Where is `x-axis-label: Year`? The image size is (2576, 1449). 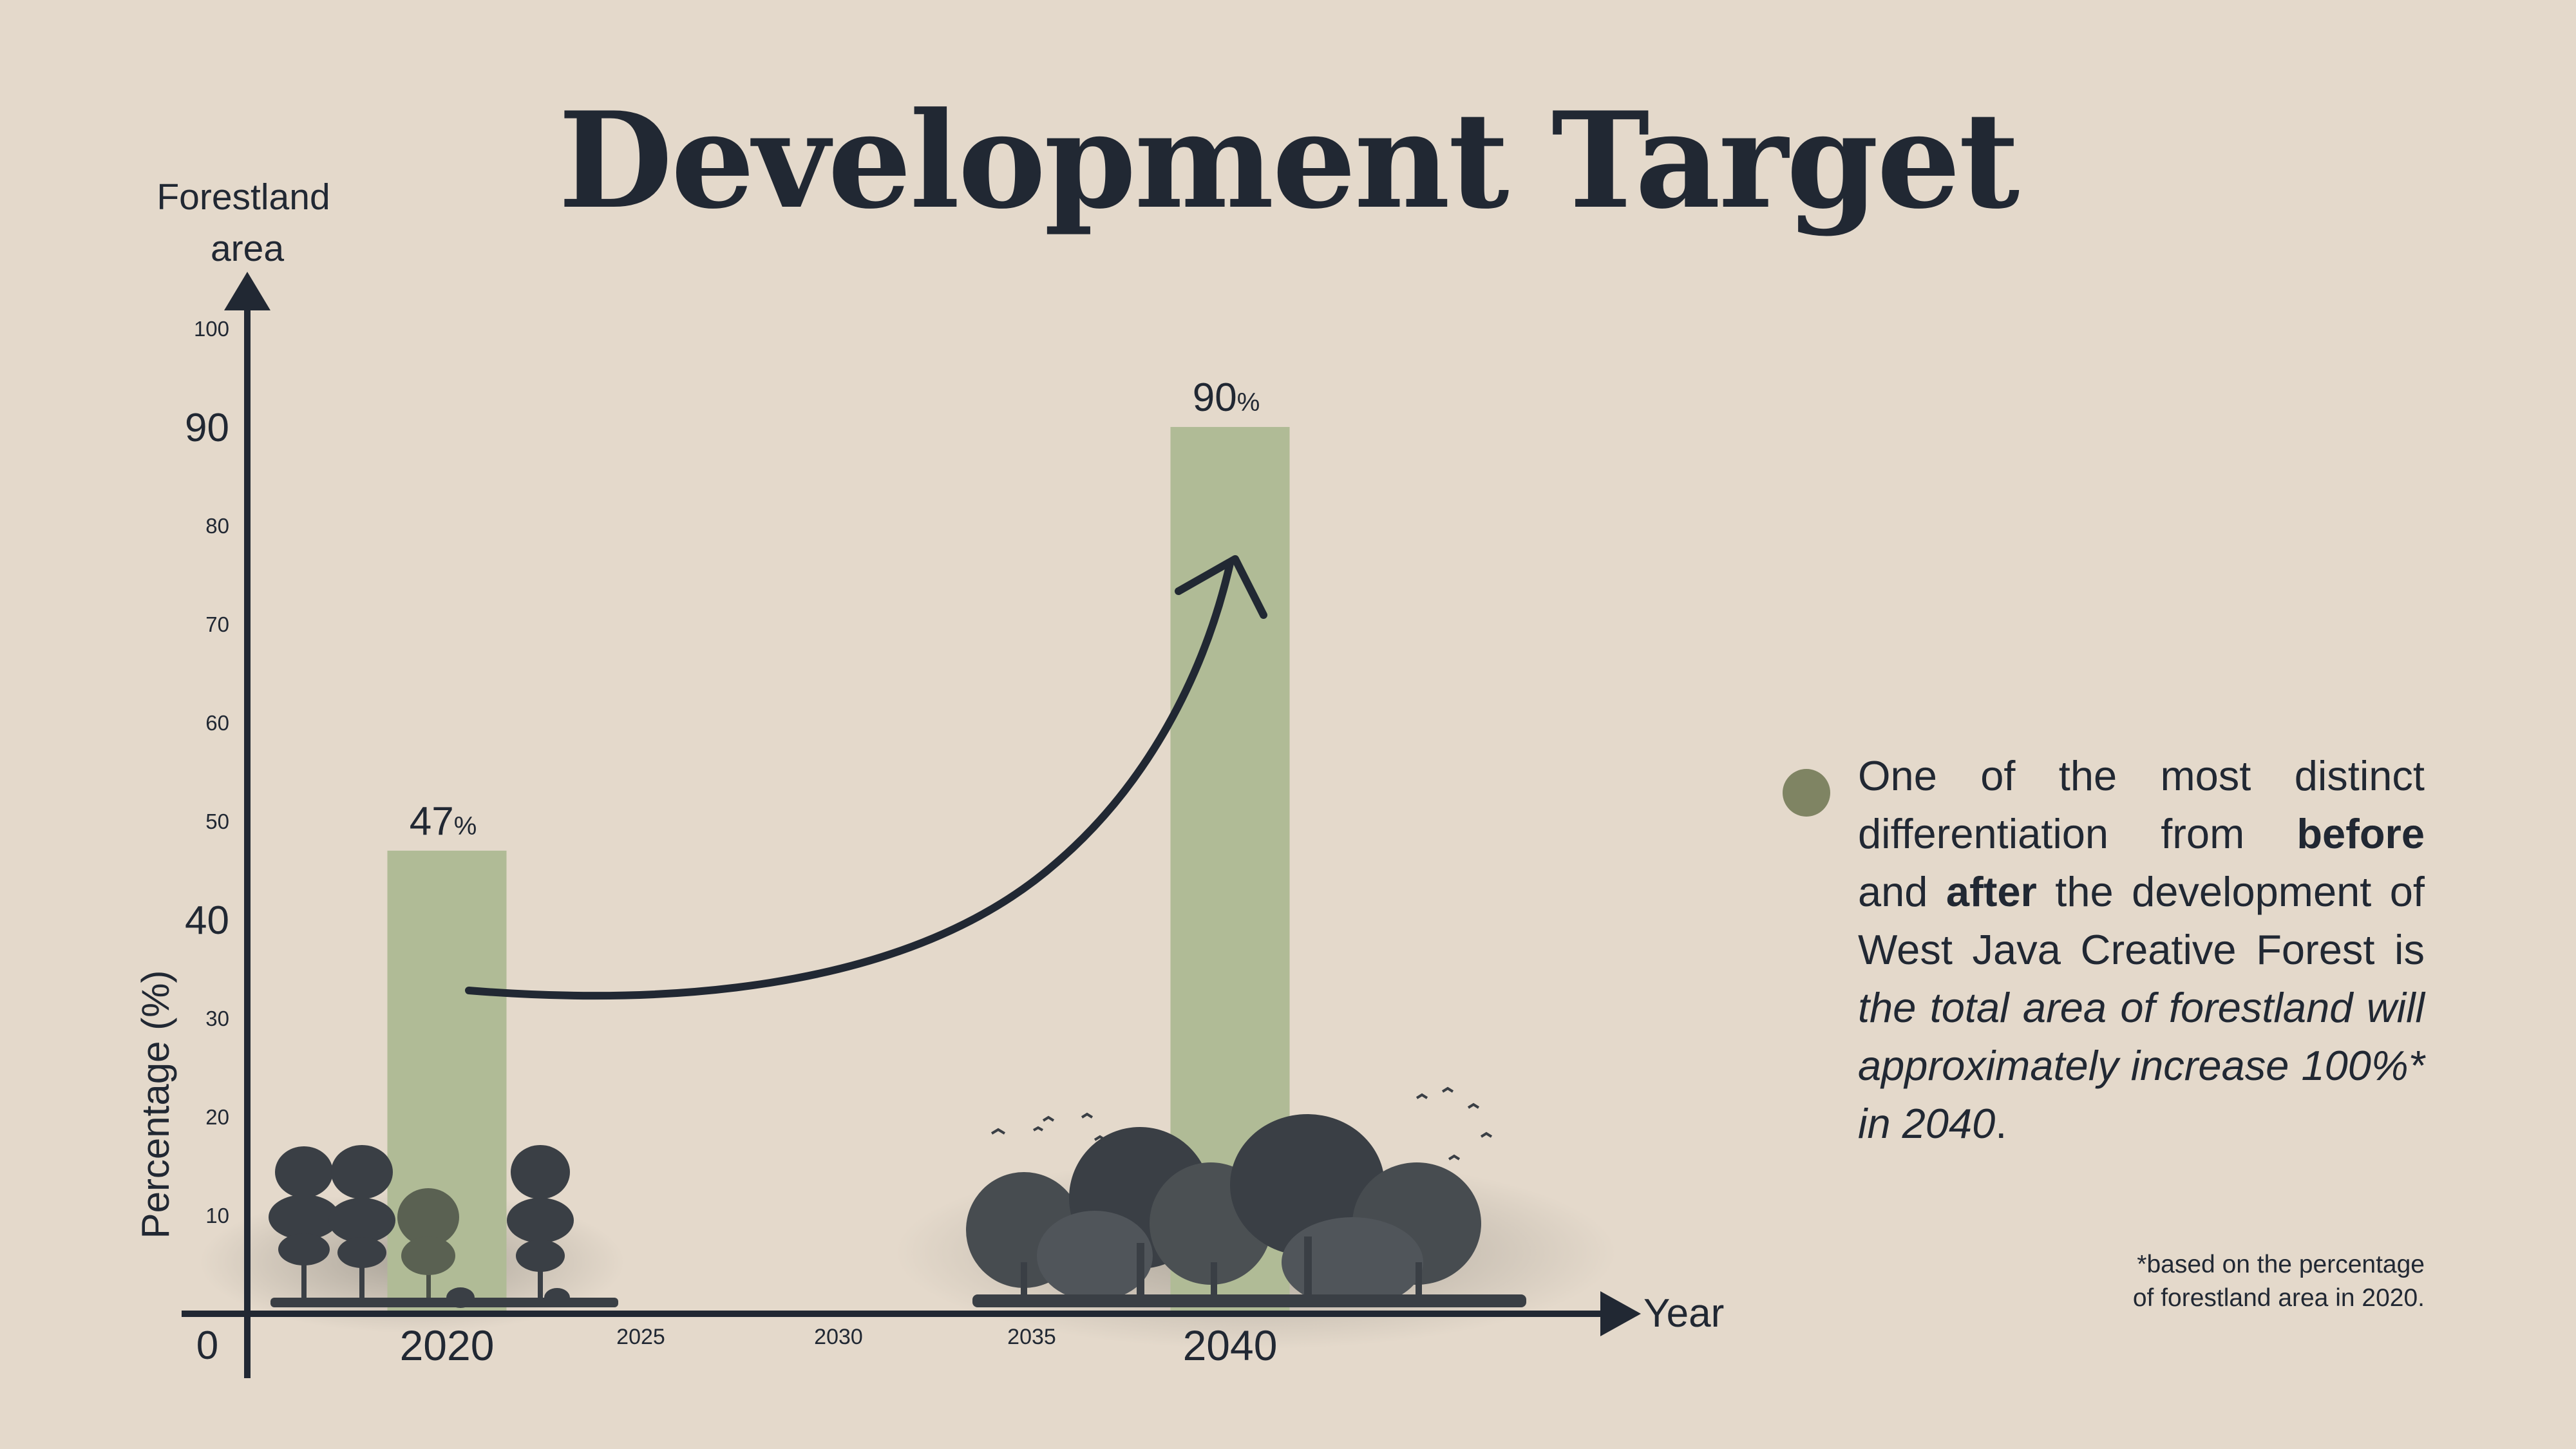 x-axis-label: Year is located at coordinates (1684, 1314).